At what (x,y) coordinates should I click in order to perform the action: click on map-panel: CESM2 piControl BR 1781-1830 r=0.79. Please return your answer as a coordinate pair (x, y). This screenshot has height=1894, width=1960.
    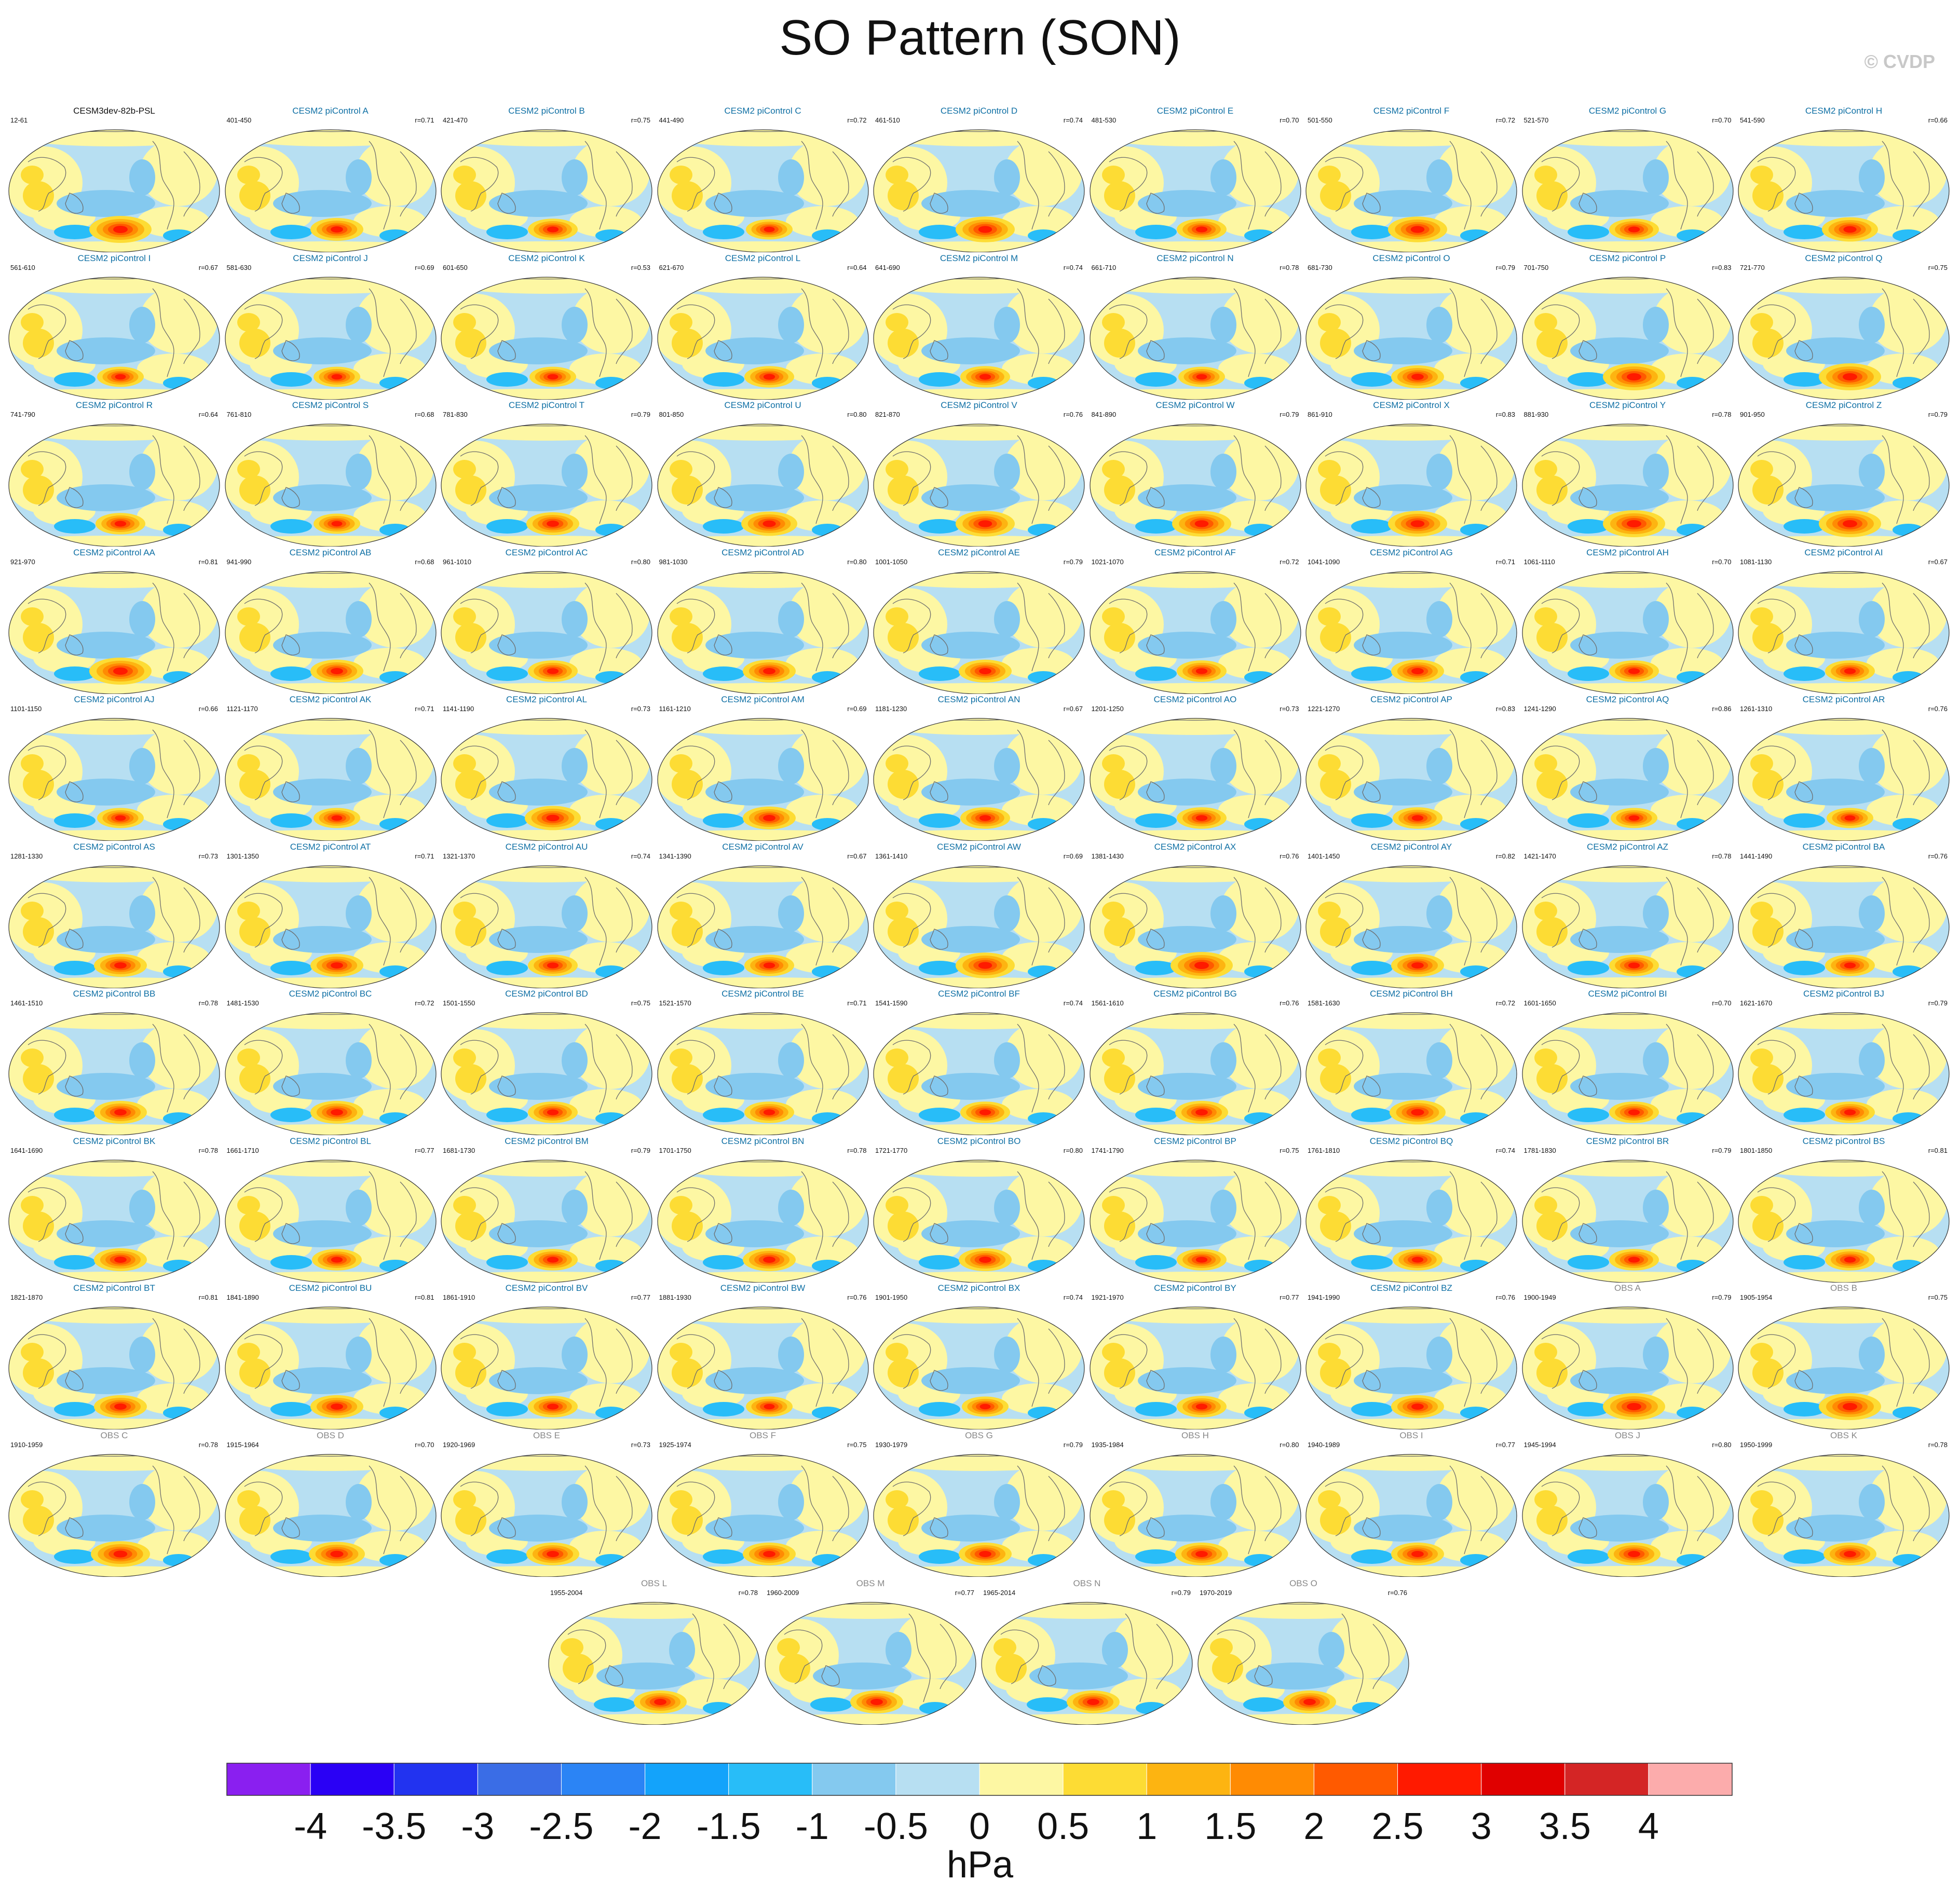
    Looking at the image, I should click on (1628, 1209).